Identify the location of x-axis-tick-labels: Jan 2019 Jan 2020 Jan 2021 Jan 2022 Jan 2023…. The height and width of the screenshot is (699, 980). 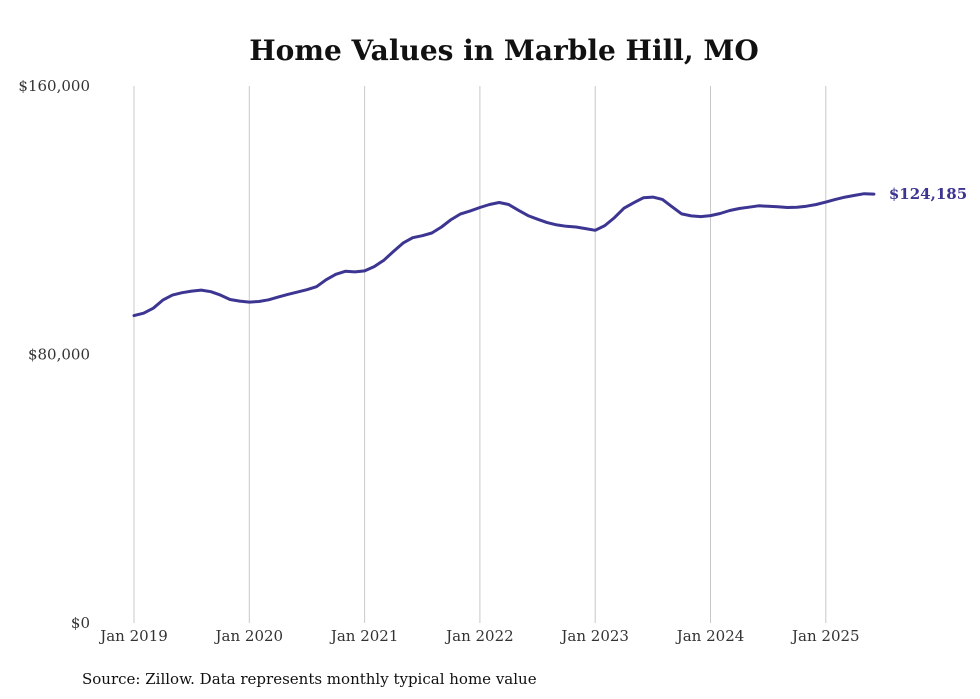
(478, 636).